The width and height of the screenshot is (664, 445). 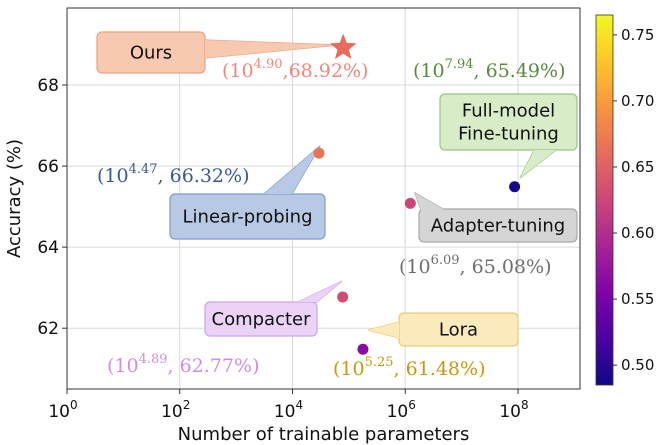 I want to click on colorbar: 0.50 0.55 0.60 0.65 0.70 0.75, so click(x=624, y=200).